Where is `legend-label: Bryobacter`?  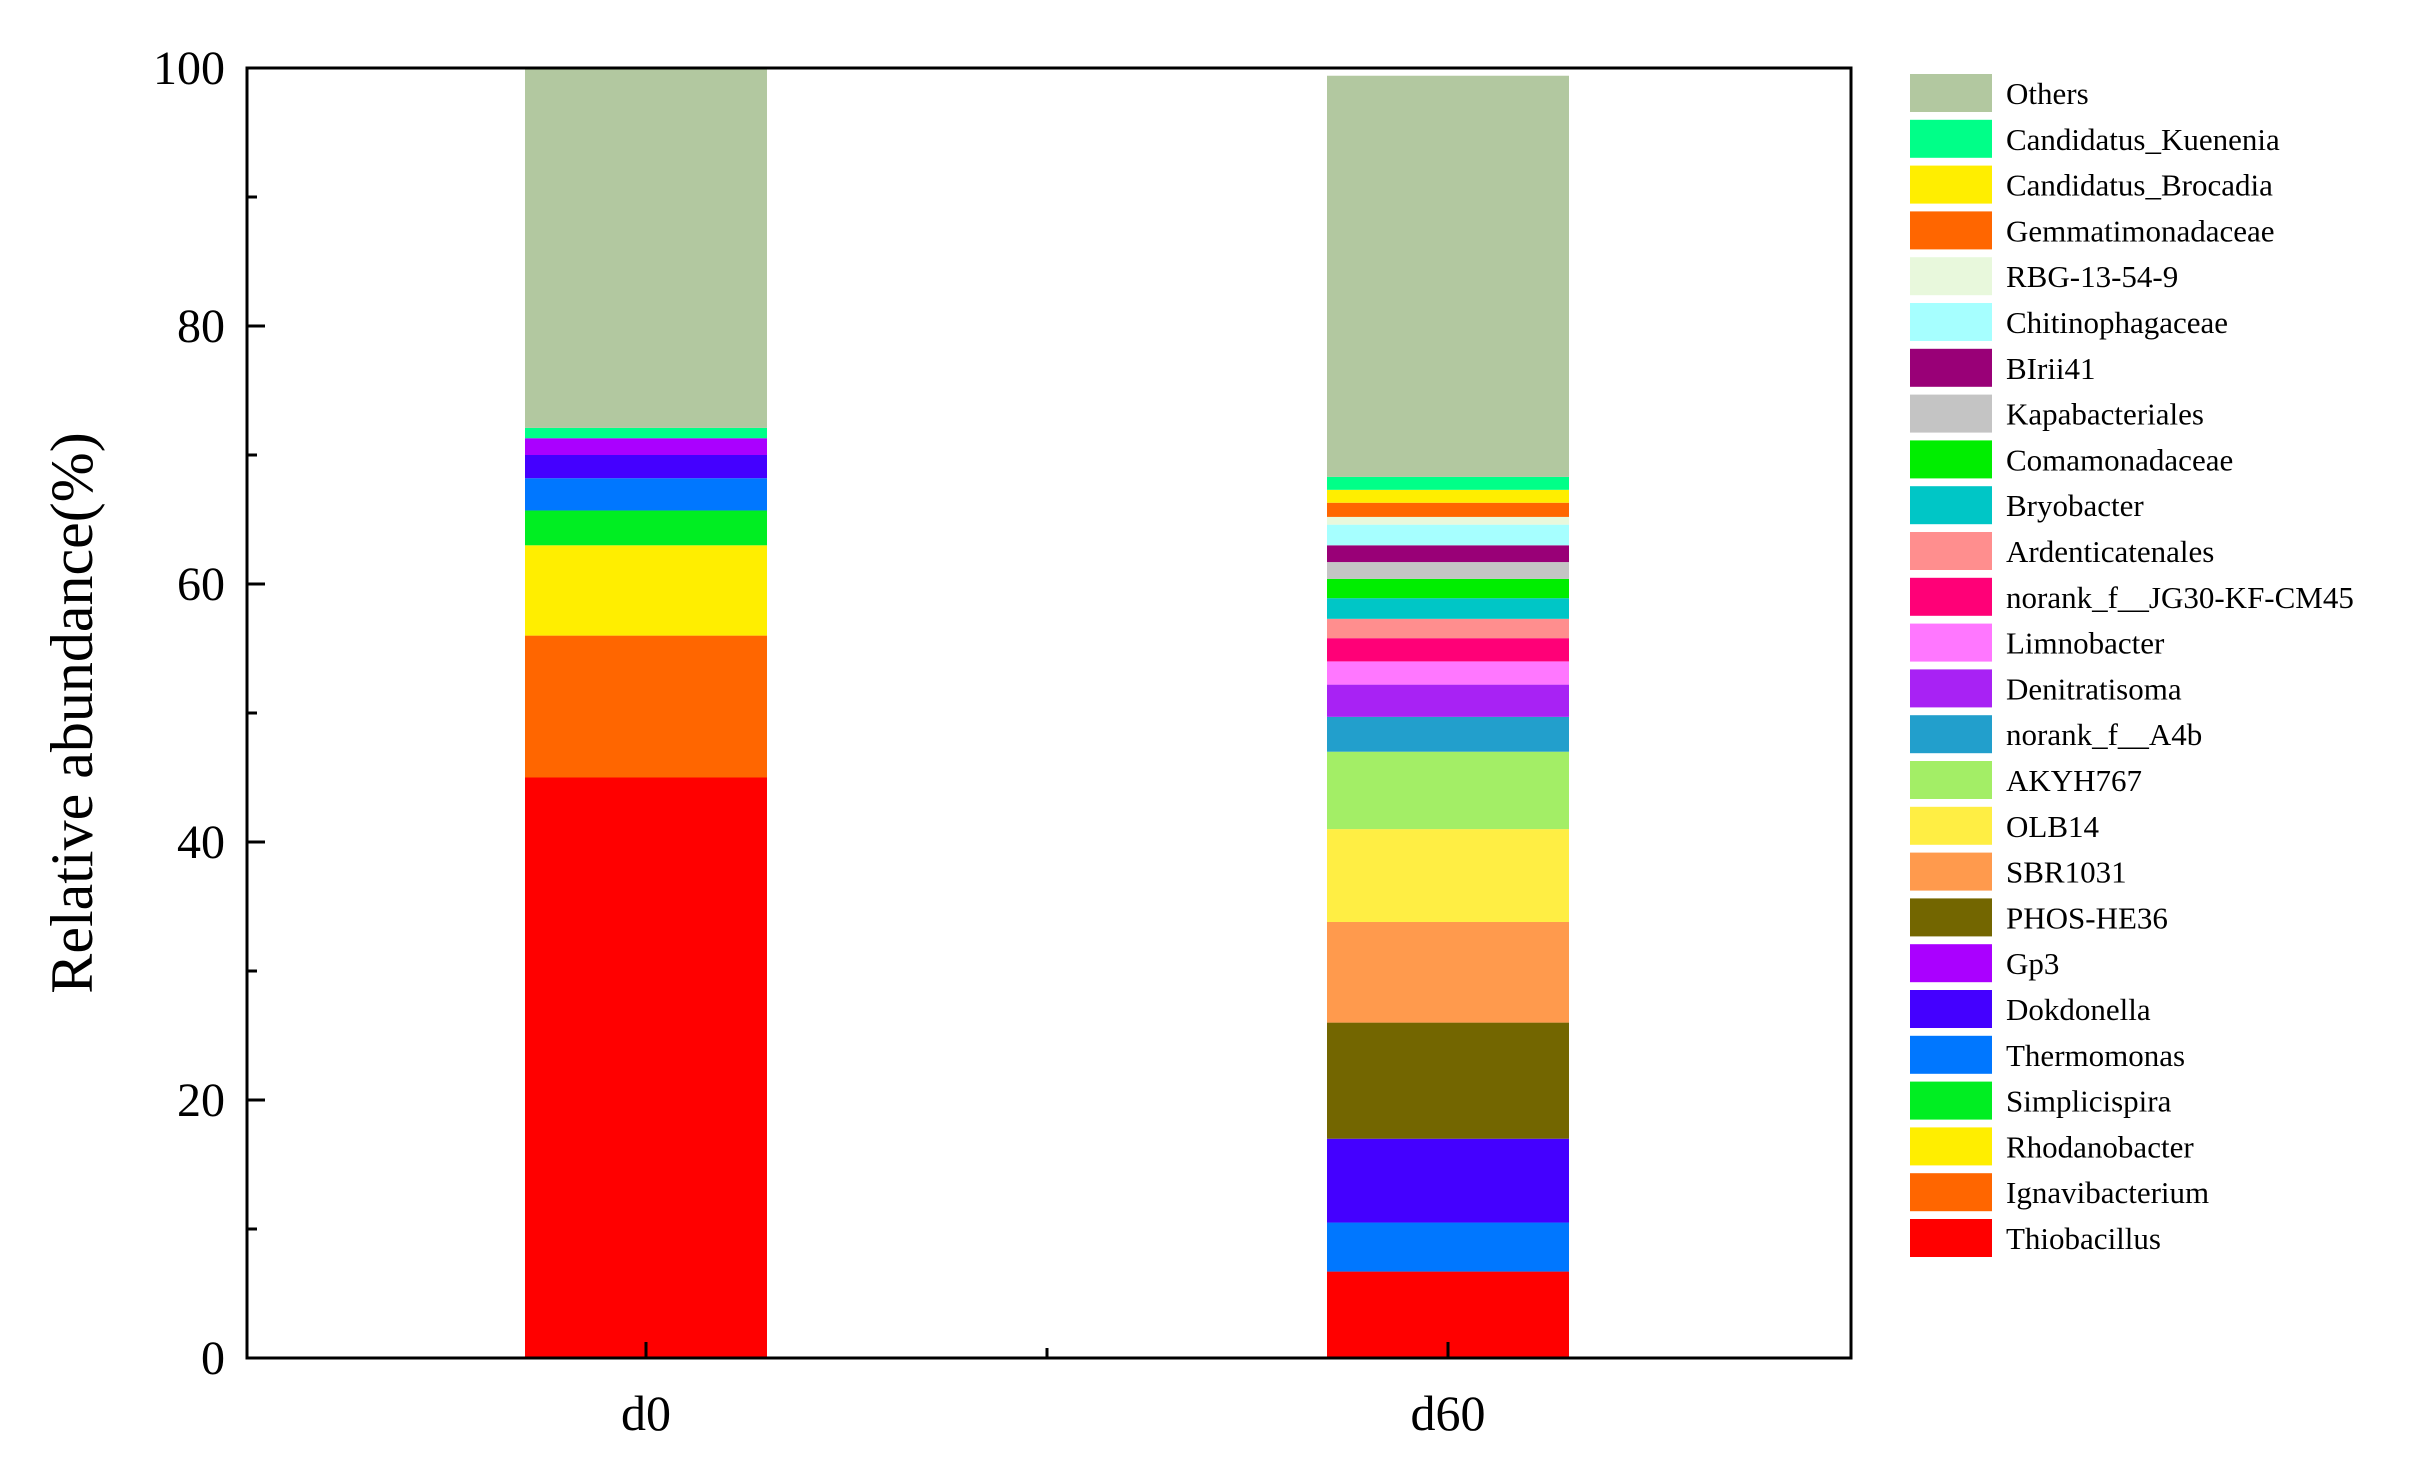 legend-label: Bryobacter is located at coordinates (2075, 505).